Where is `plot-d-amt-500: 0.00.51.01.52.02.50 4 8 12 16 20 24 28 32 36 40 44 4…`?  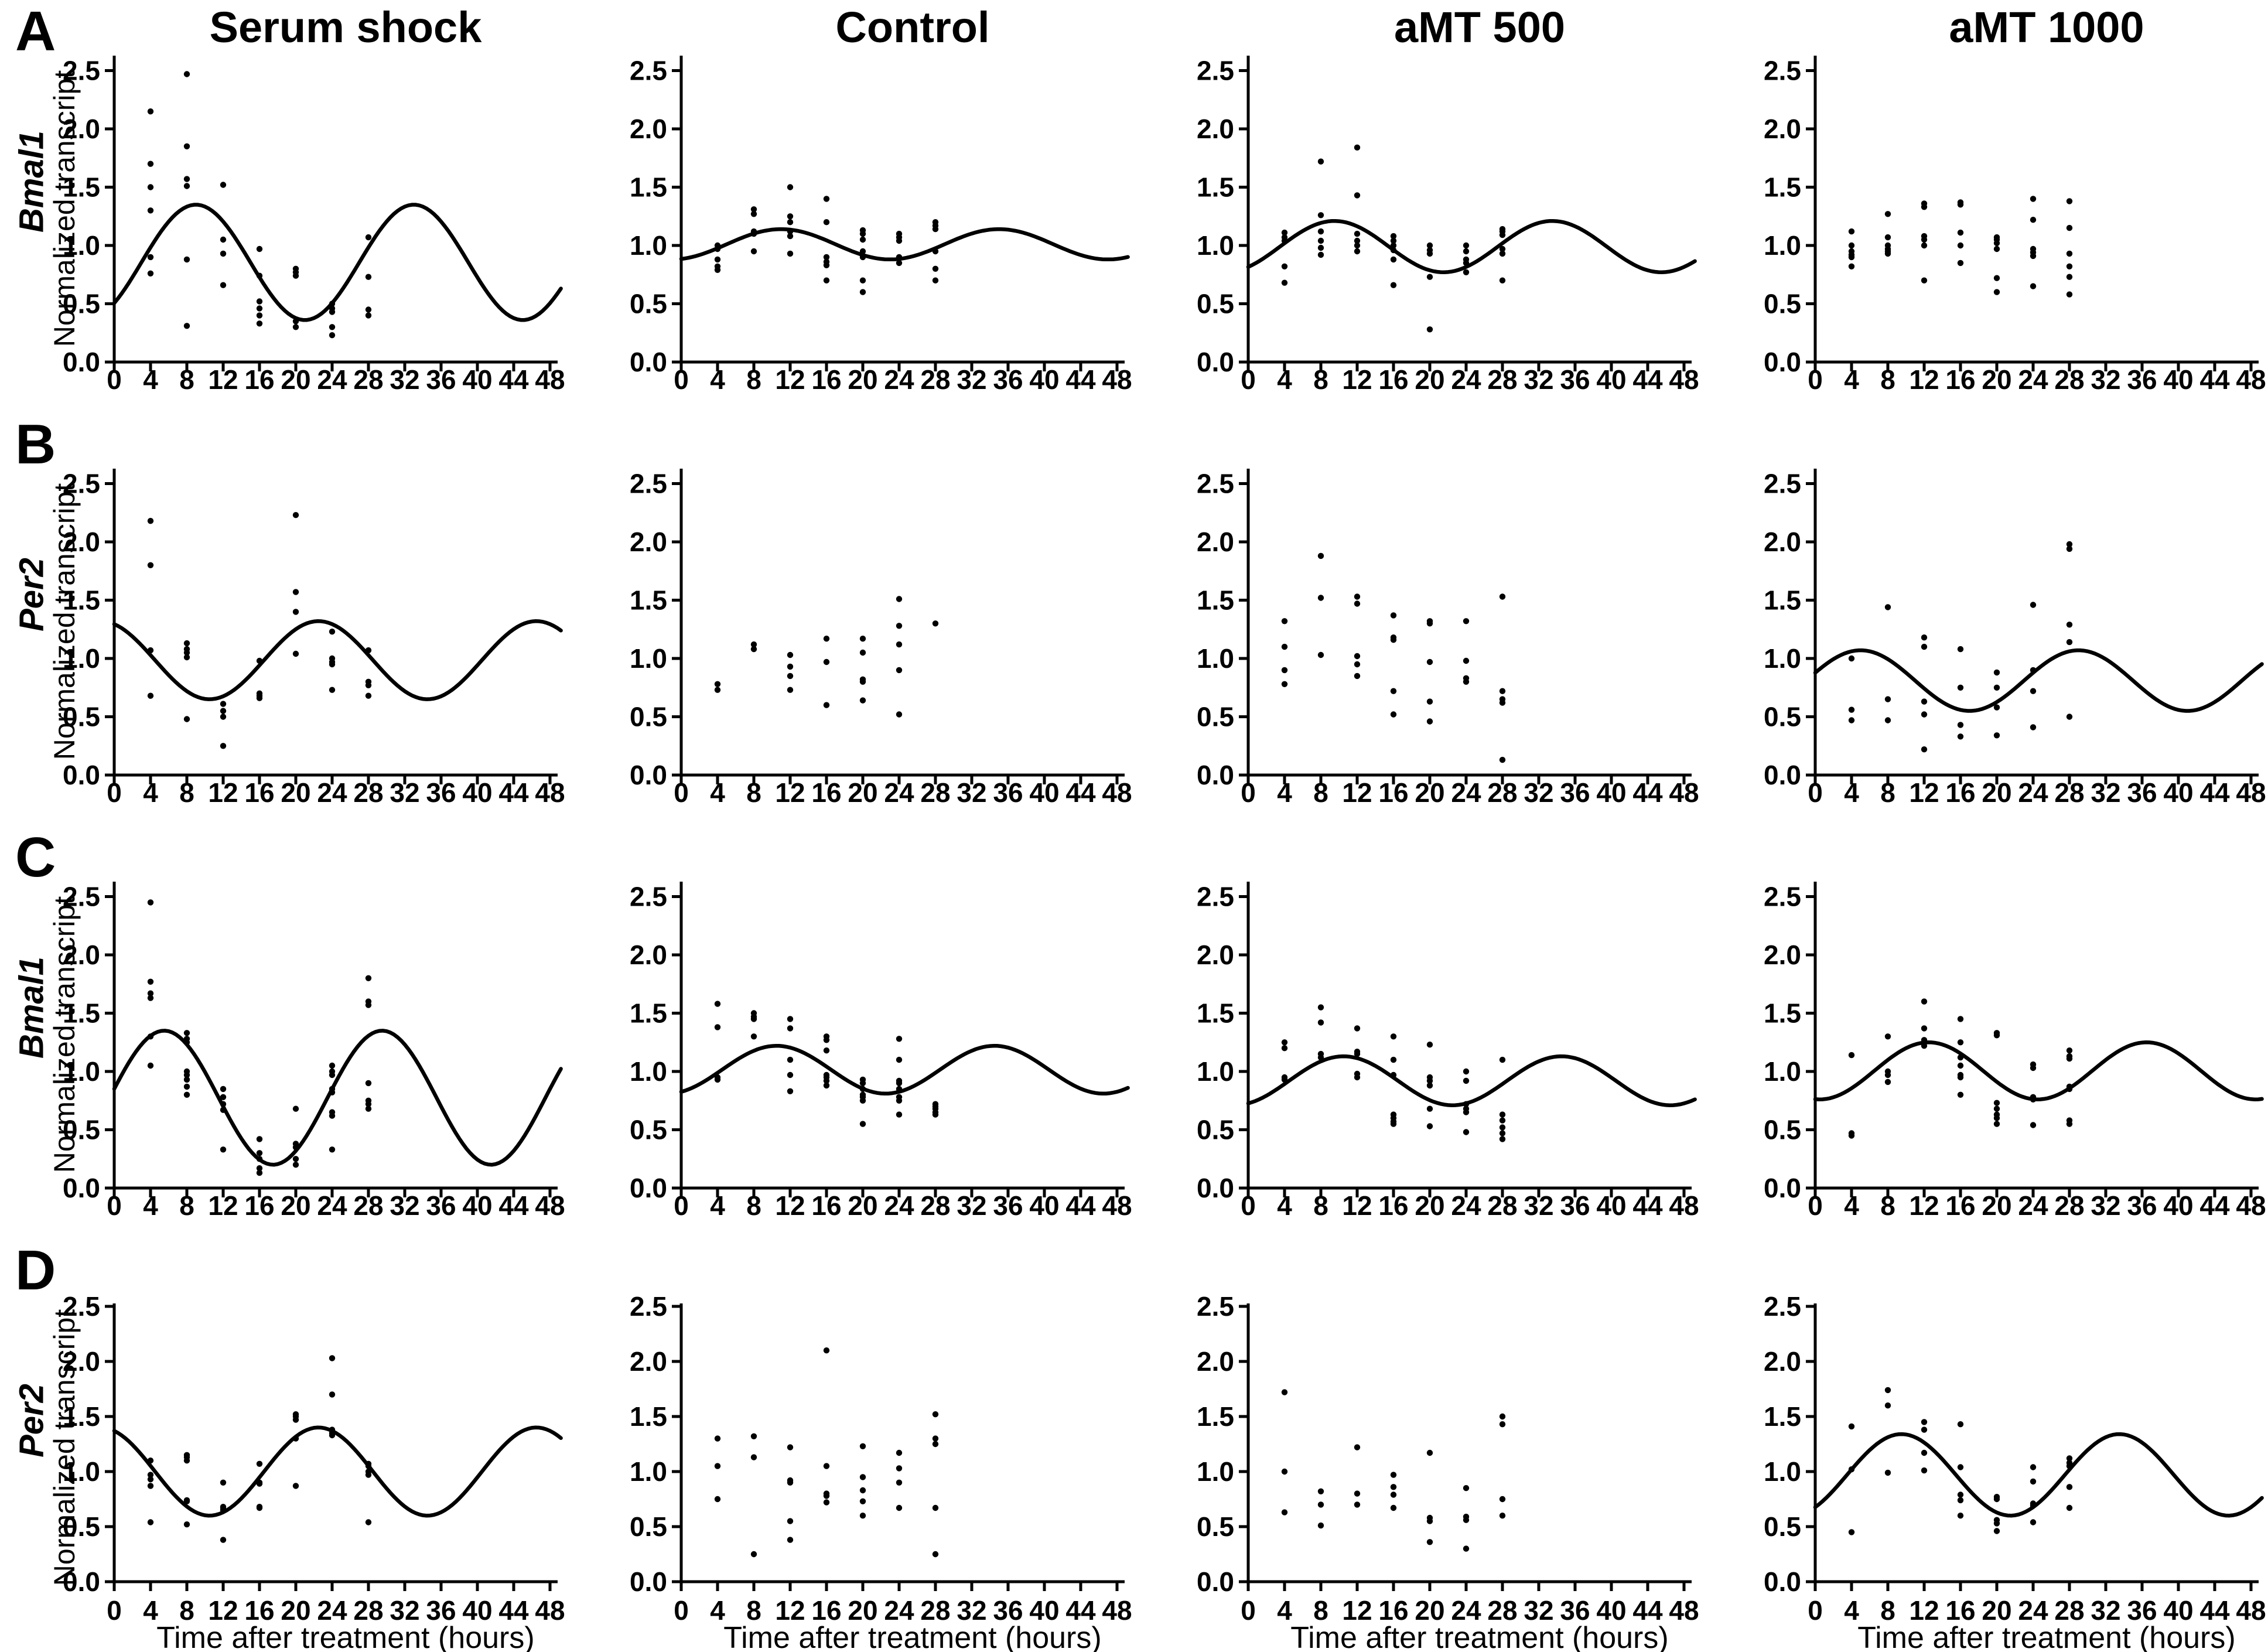
plot-d-amt-500: 0.00.51.01.52.02.50 4 8 12 16 20 24 28 32 36 40 44 4… is located at coordinates (1448, 1458).